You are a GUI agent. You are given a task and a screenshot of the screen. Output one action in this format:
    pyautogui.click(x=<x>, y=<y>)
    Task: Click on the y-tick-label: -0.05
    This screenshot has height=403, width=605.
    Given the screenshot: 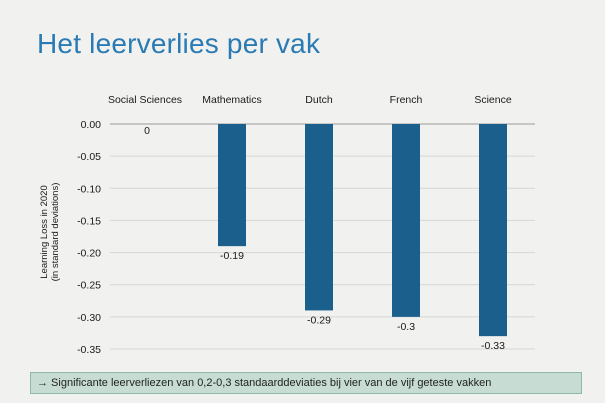 What is the action you would take?
    pyautogui.click(x=89, y=157)
    